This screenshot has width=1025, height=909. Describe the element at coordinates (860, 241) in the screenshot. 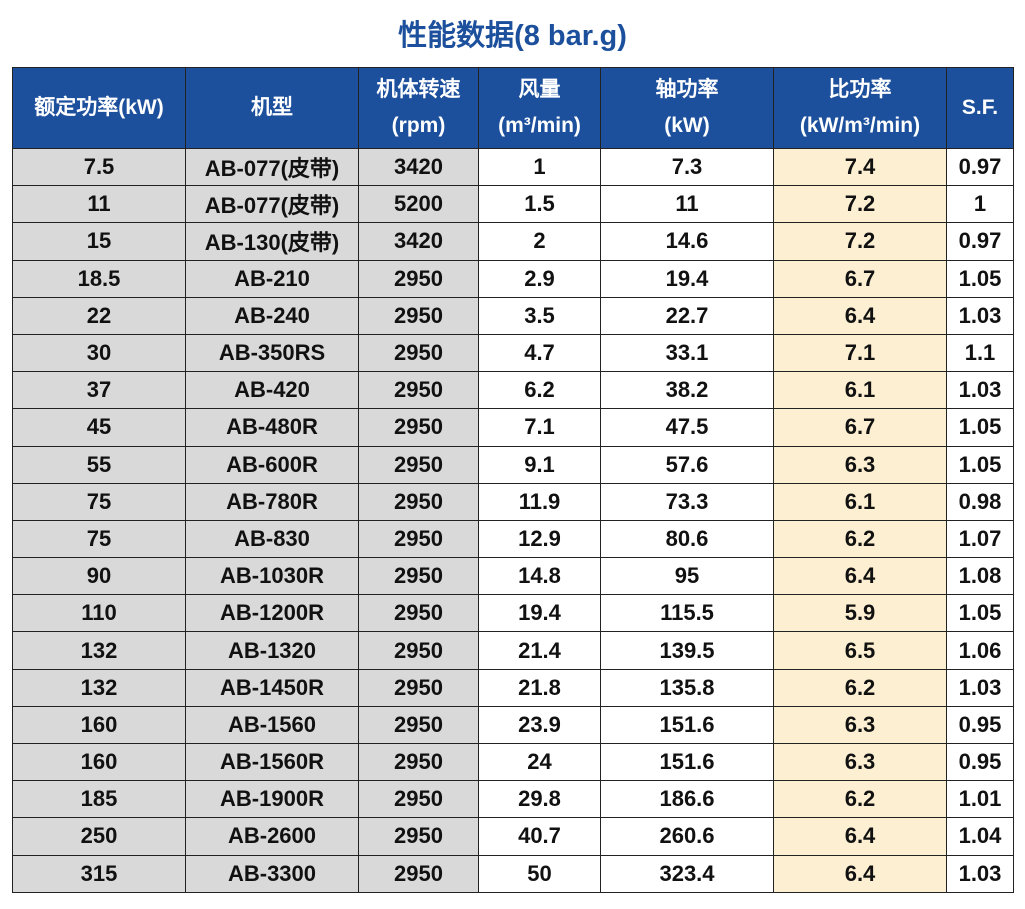

I see `table-cell: 7.2` at that location.